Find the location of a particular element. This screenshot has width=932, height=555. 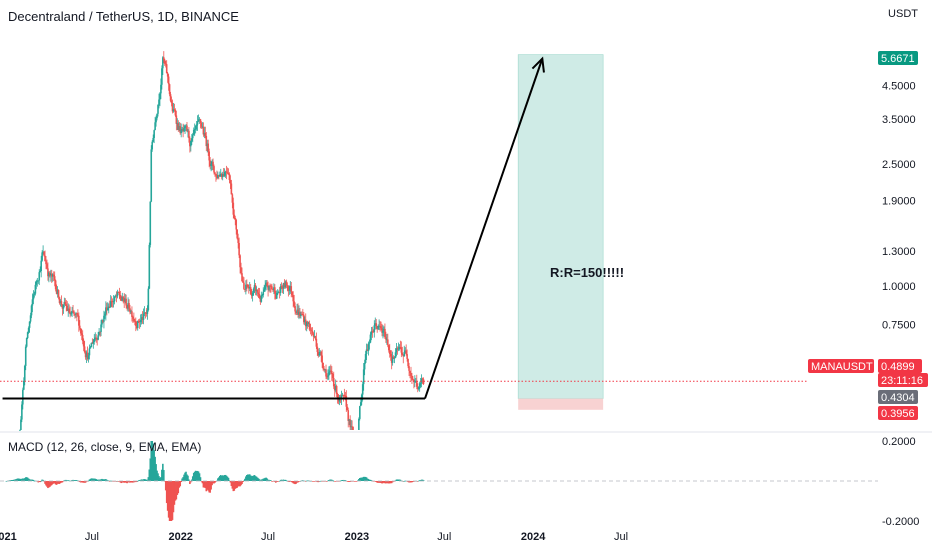

price-tick-label: 4.5000 is located at coordinates (899, 86).